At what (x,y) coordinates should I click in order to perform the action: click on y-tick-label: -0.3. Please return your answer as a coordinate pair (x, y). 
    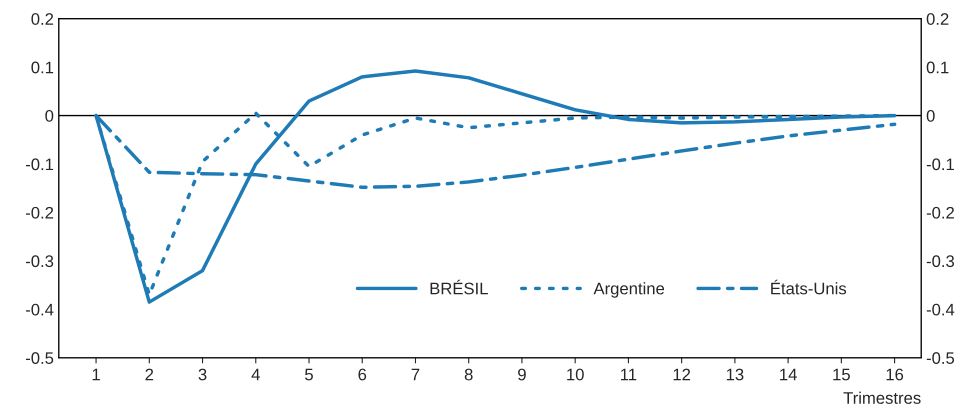
    Looking at the image, I should click on (40, 261).